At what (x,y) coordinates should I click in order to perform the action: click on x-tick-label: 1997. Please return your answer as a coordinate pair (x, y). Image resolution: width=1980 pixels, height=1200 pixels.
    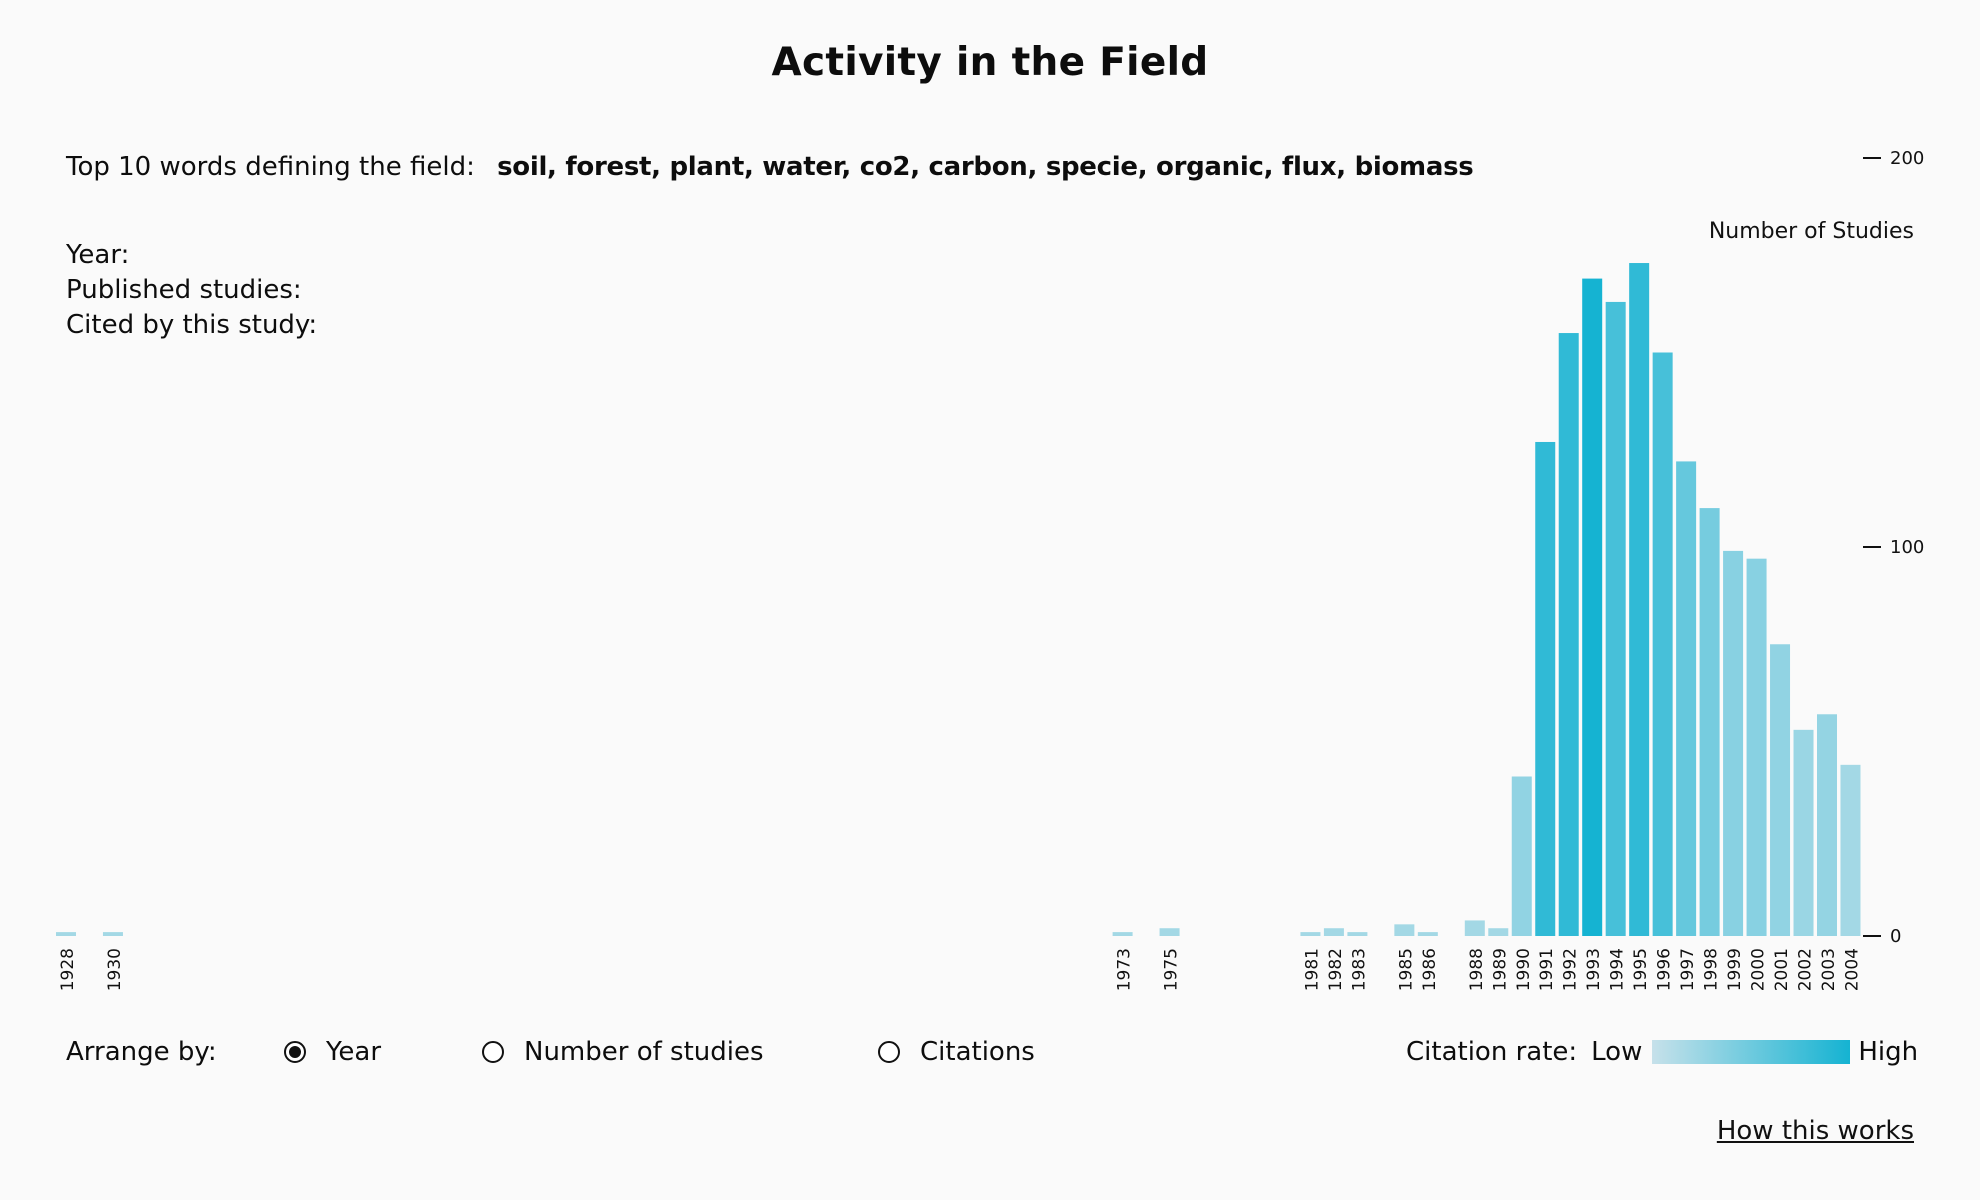
    Looking at the image, I should click on (1688, 969).